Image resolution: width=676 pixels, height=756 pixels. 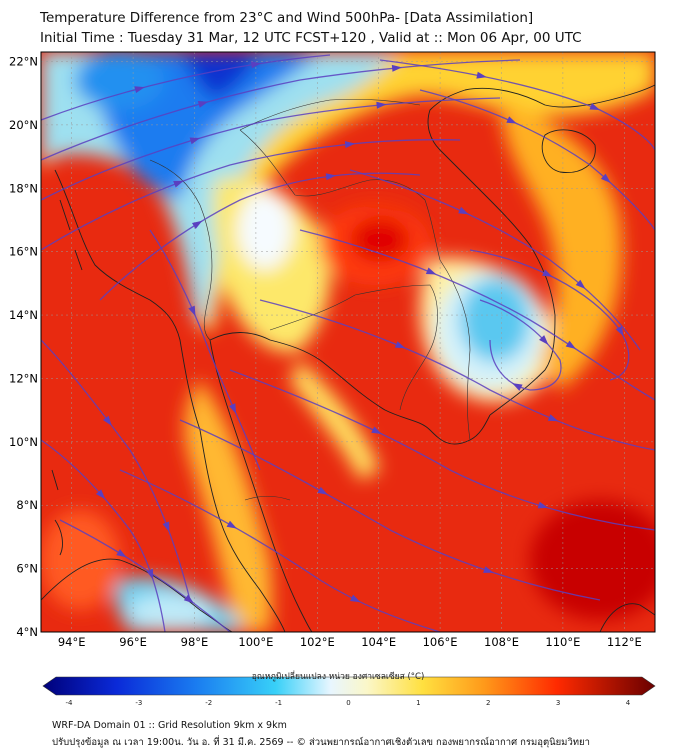 I want to click on lat-label: 8°N, so click(x=27, y=505).